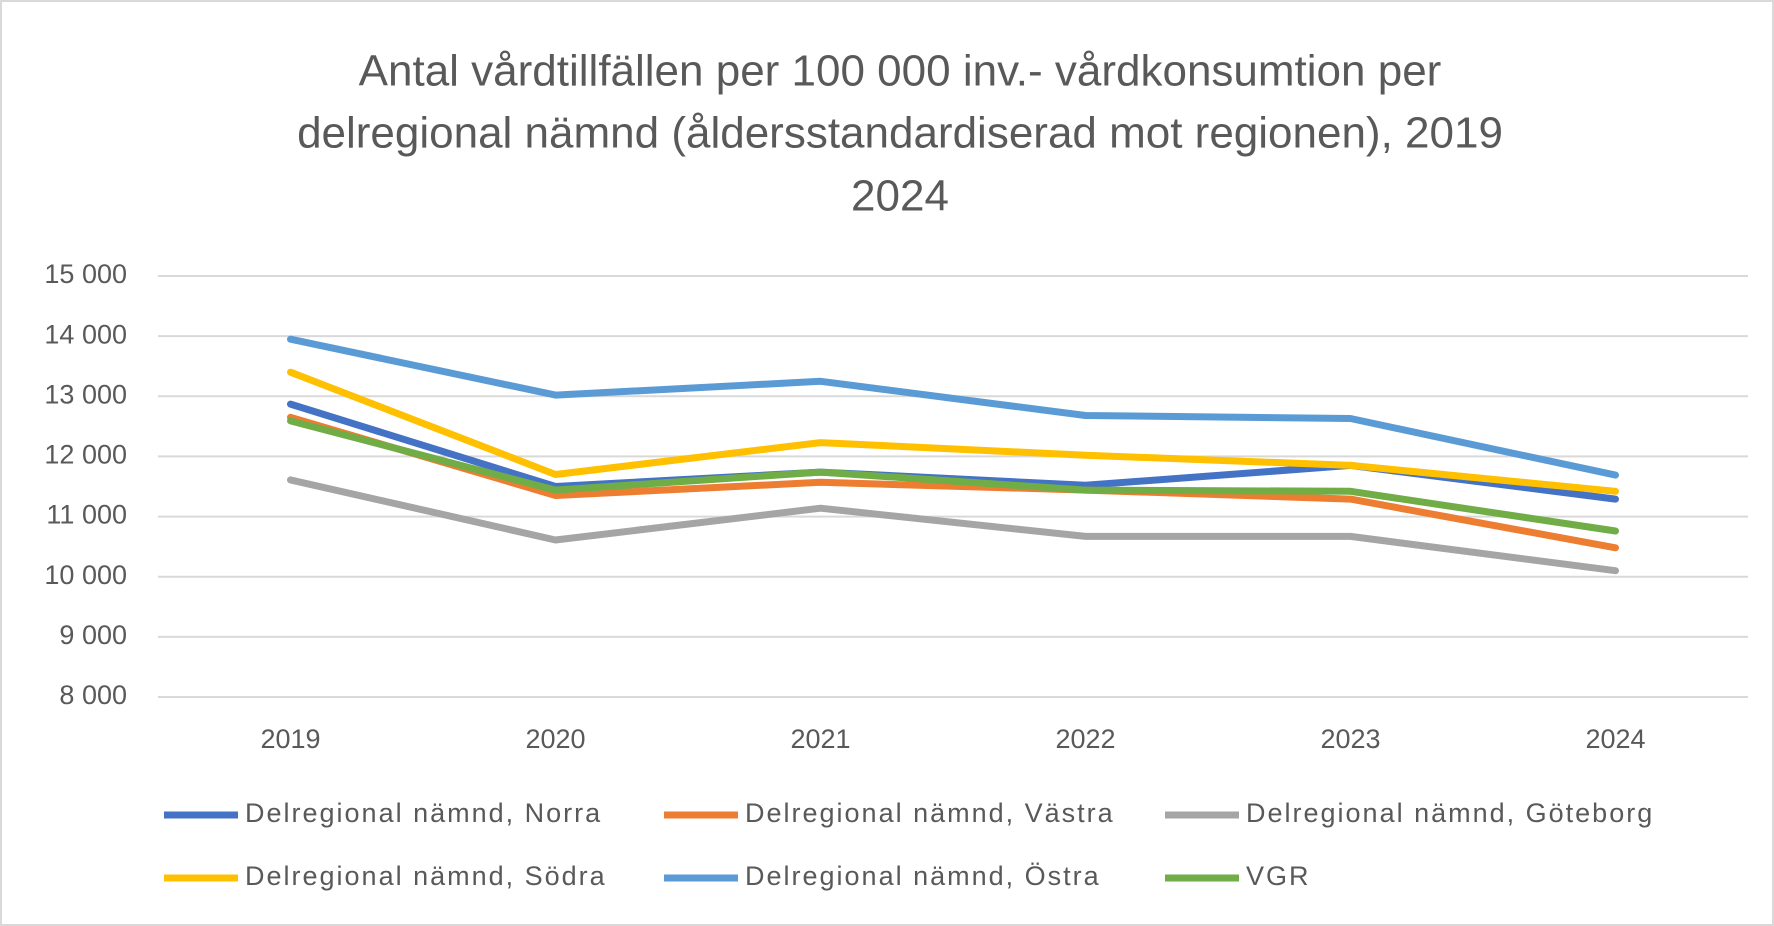  I want to click on legend-label: Delregional nämnd, Södra, so click(426, 876).